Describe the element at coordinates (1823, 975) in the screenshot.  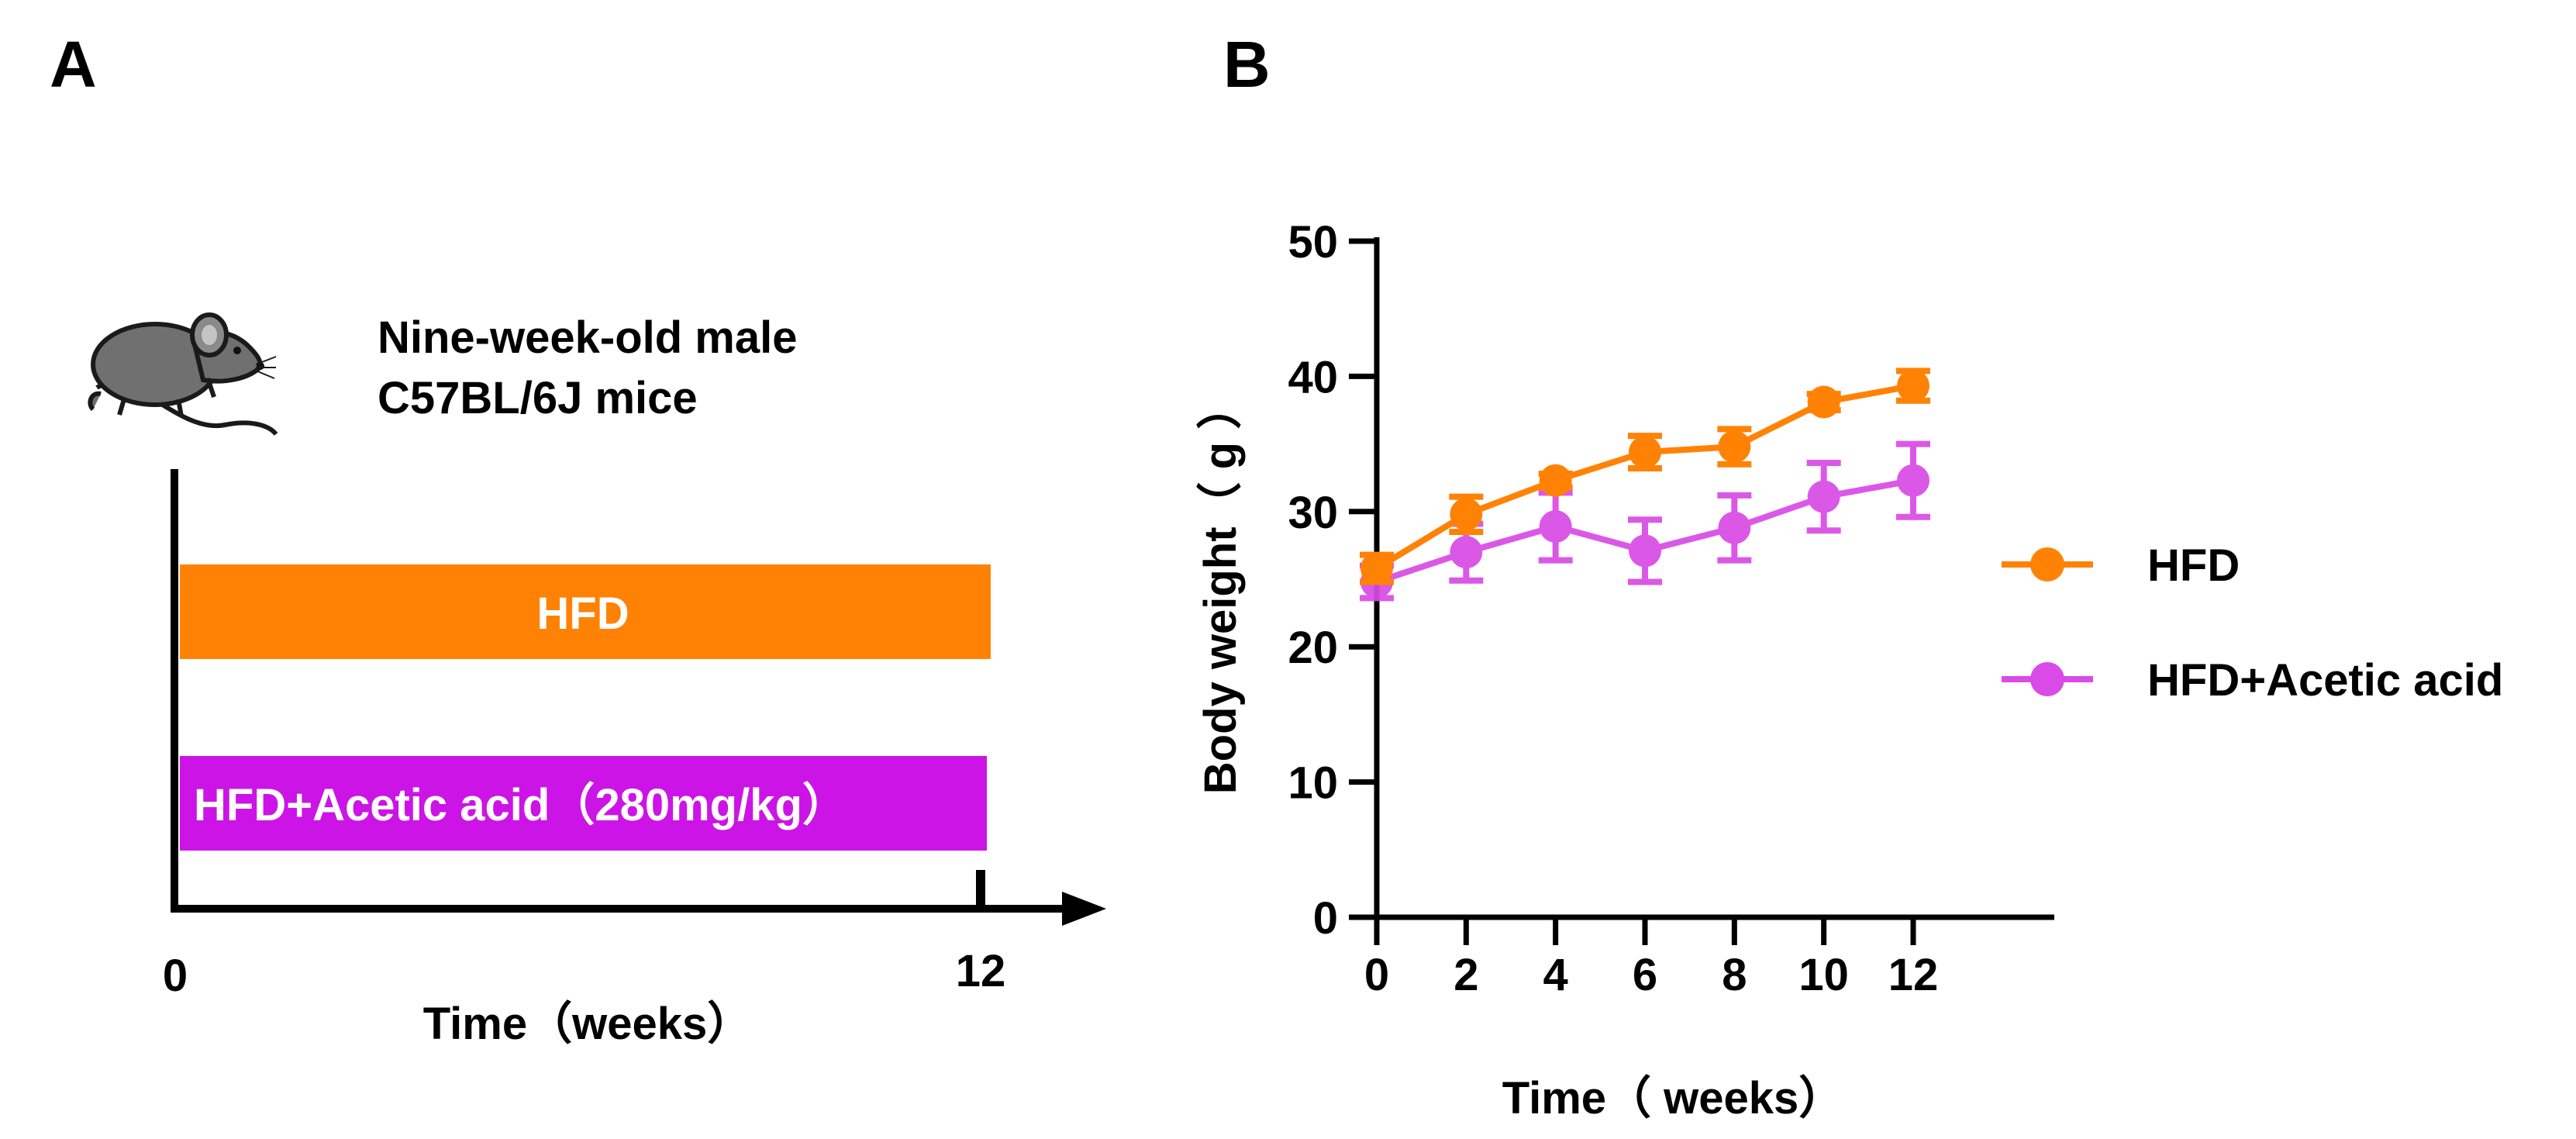
I see `x-tick-label: 10` at that location.